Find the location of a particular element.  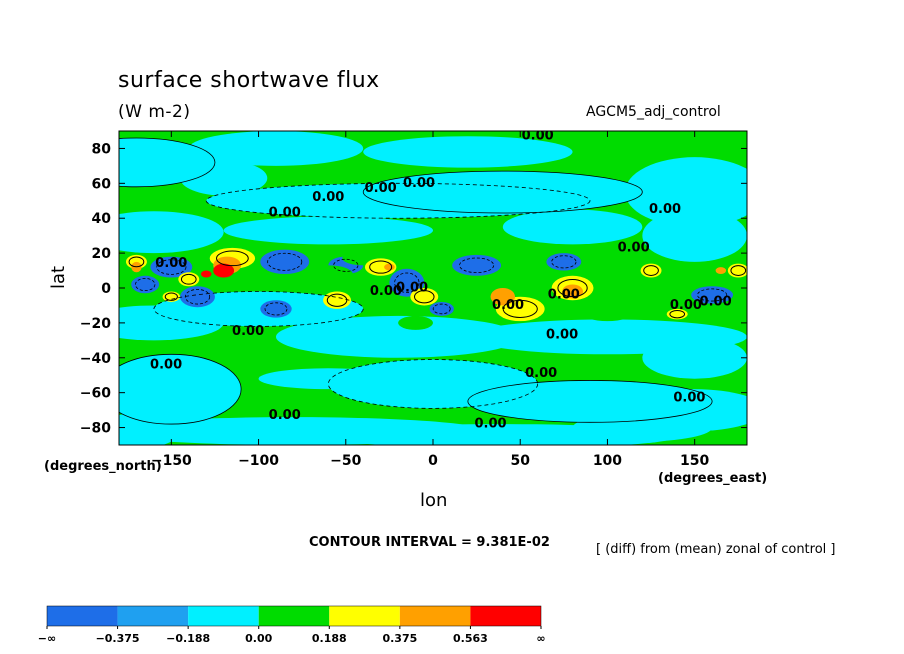

contour-label-17: 0.00 is located at coordinates (541, 373).